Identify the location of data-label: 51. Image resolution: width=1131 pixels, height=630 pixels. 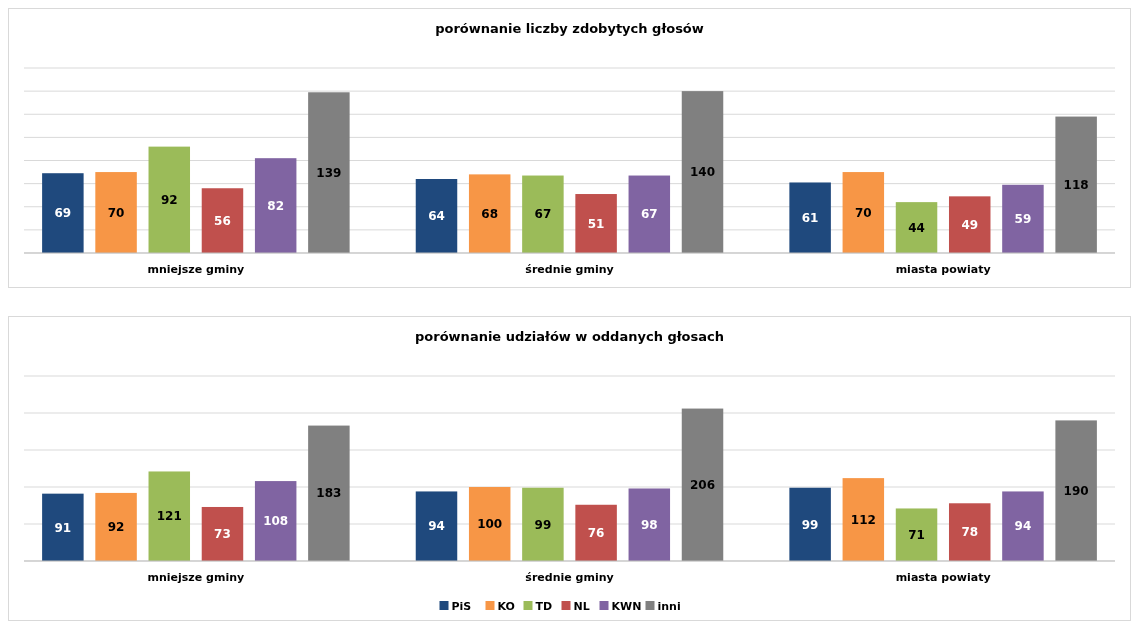
(596, 223).